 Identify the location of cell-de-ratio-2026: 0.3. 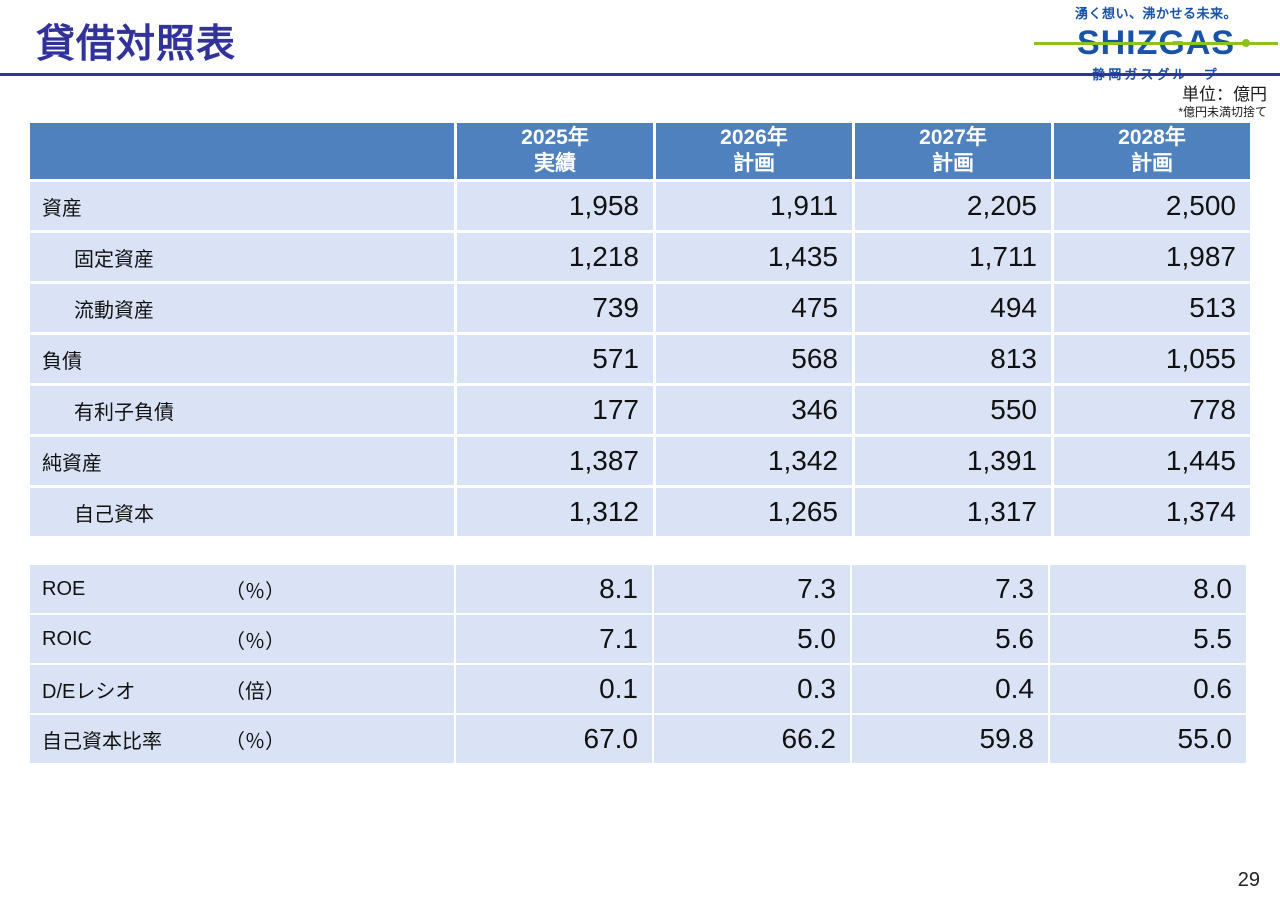
(752, 689).